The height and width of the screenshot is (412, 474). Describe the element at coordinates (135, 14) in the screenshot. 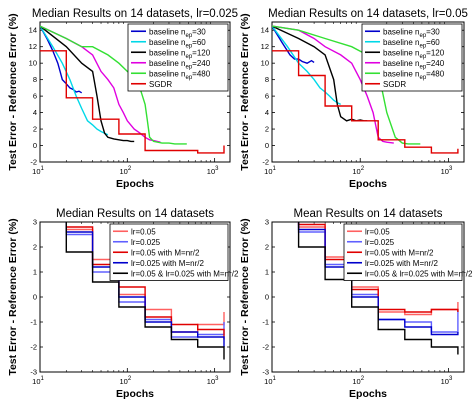

I see `chart-title: Median Results on 14 datasets, lr=0.025` at that location.